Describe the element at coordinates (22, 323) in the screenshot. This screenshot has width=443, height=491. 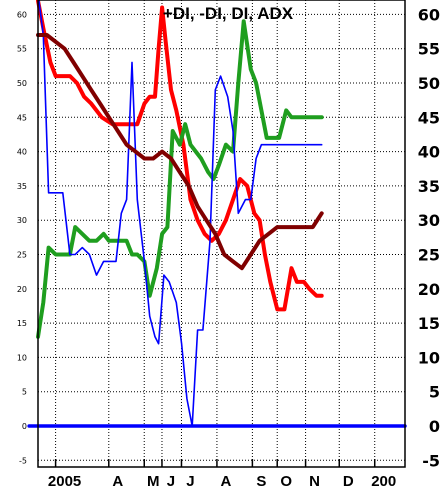
I see `y-tick-label-left: 15` at that location.